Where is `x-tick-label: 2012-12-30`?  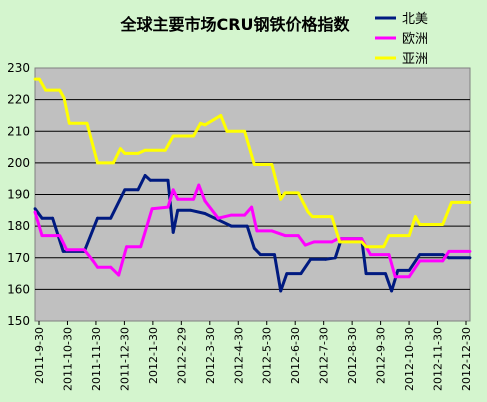 x-tick-label: 2012-12-30 is located at coordinates (466, 359).